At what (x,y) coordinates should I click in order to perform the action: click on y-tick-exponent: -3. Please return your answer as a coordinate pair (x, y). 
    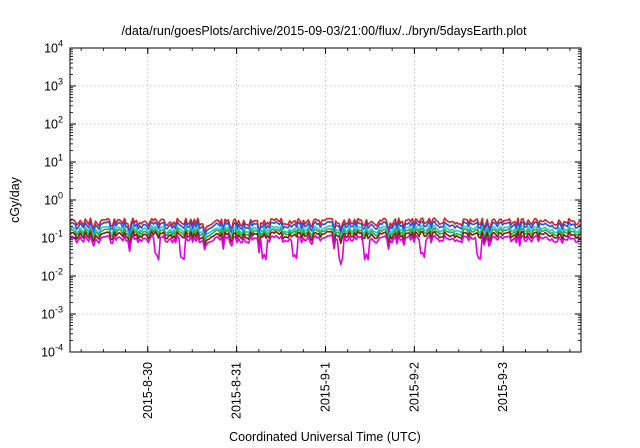
    Looking at the image, I should click on (59, 310).